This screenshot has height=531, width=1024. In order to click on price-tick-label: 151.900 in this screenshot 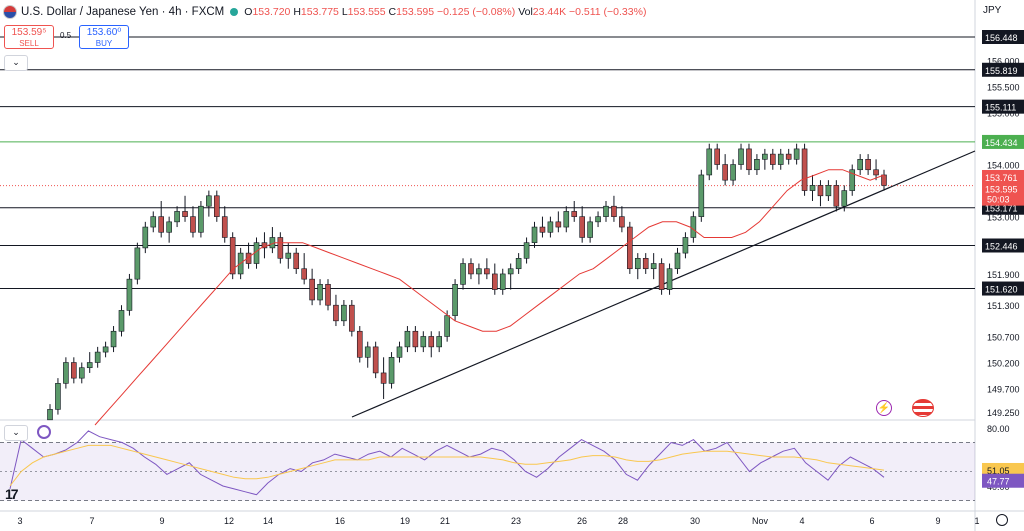, I will do `click(1003, 275)`.